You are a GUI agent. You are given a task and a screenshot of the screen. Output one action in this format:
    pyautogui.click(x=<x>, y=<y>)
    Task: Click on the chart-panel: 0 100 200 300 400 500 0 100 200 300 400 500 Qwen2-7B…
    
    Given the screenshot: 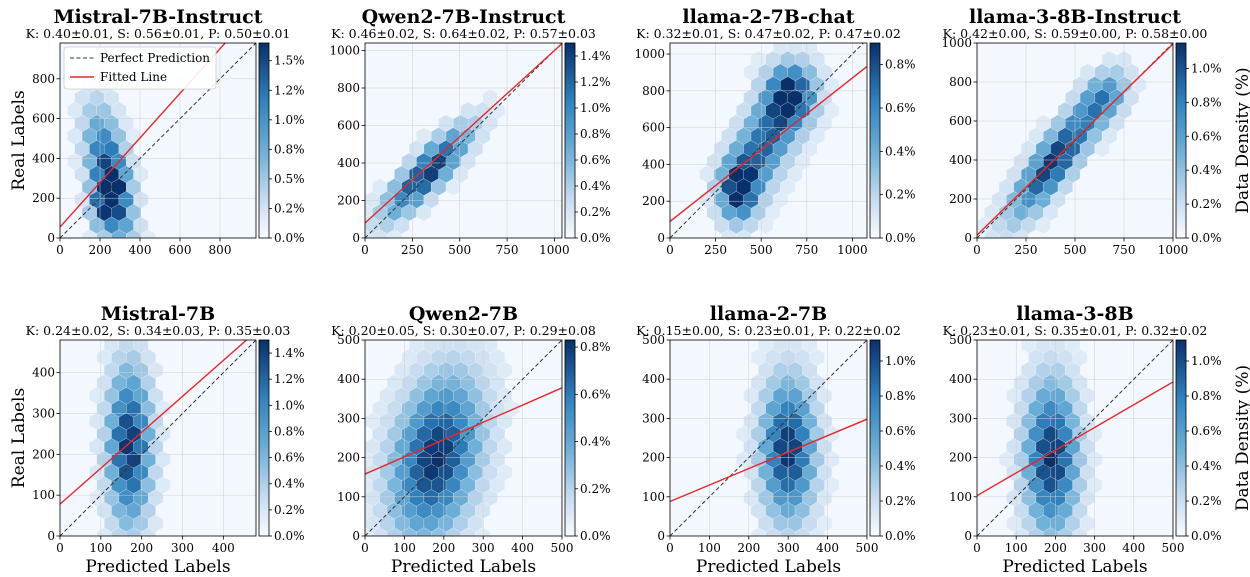 What is the action you would take?
    pyautogui.click(x=470, y=440)
    